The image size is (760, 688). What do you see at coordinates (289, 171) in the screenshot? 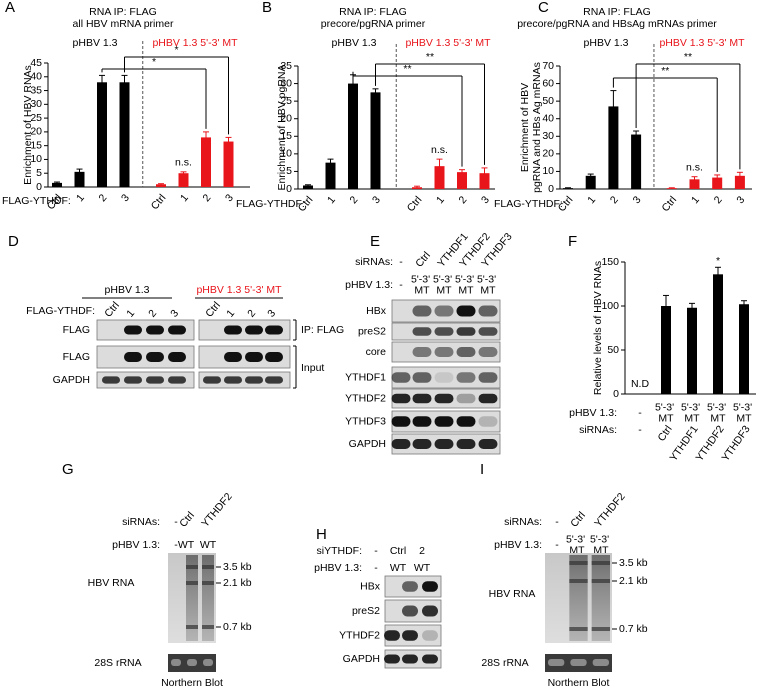
I see `y-tick-label: 5` at bounding box center [289, 171].